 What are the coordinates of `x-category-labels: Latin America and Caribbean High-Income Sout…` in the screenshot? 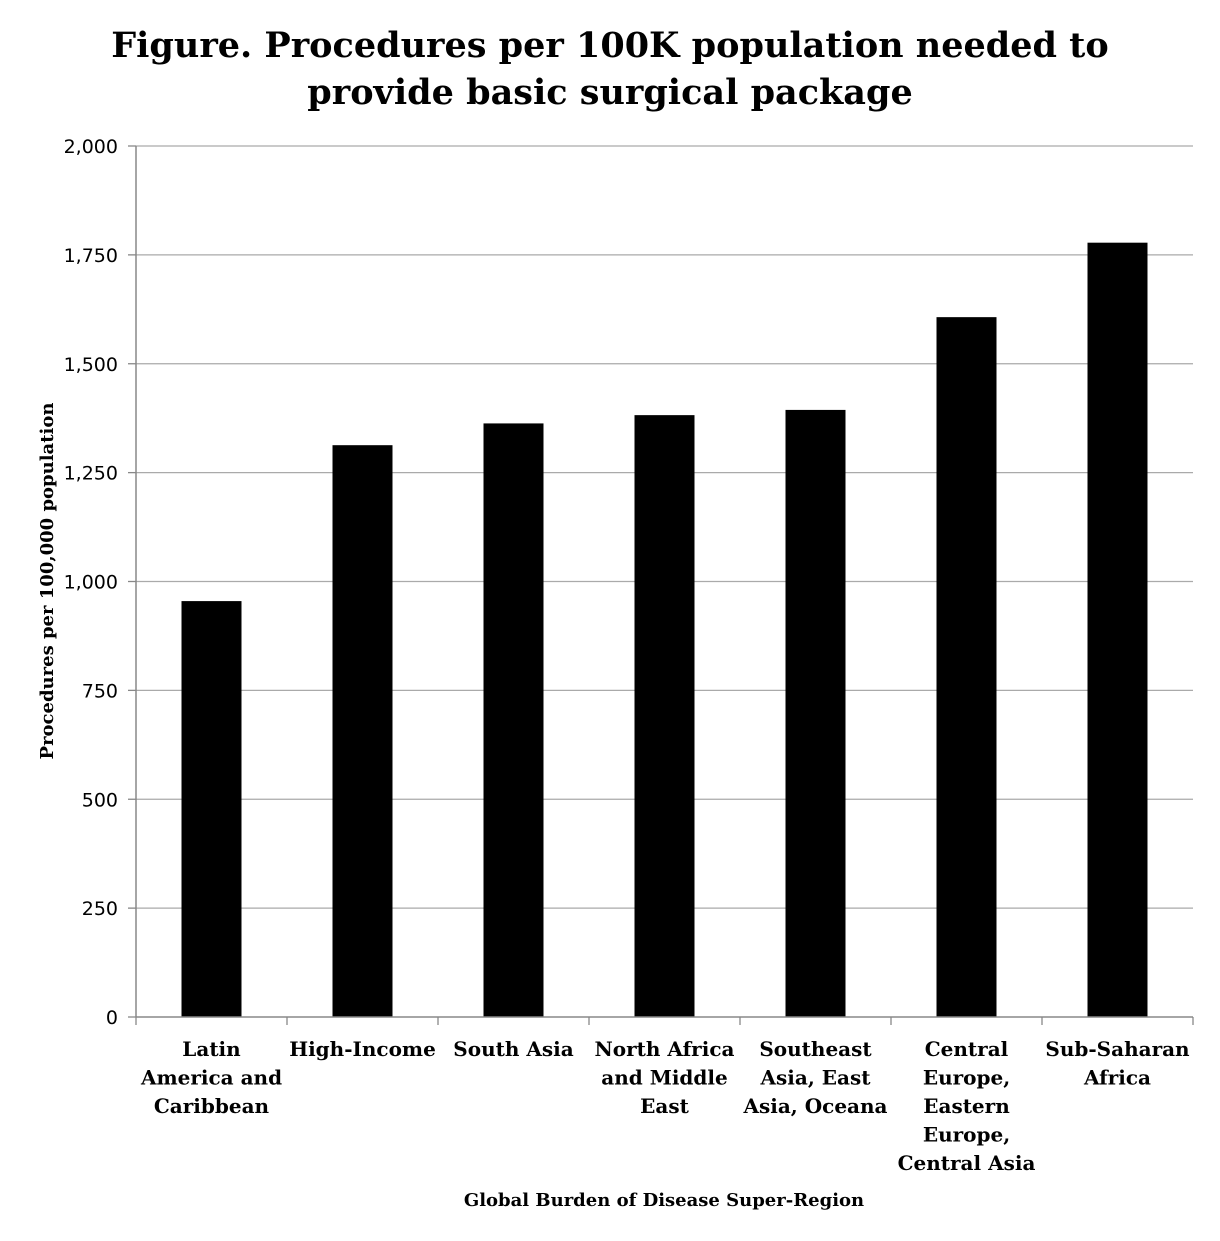 It's located at (665, 1106).